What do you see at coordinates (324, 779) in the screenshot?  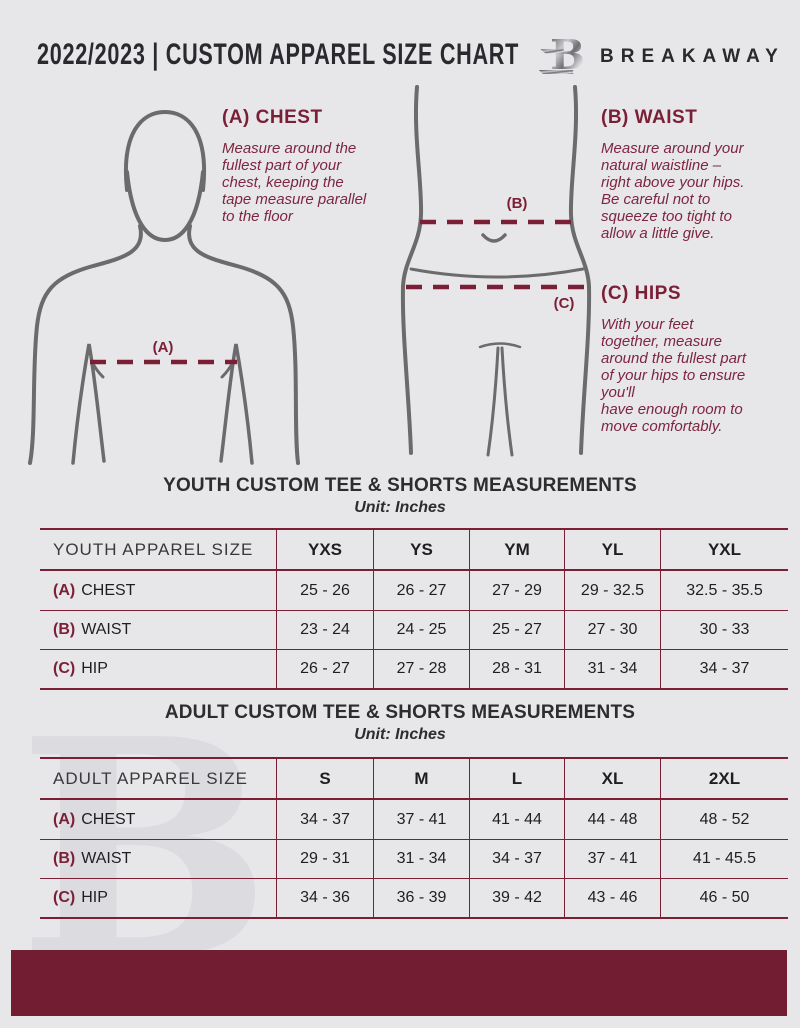 I see `adult-column-header: S` at bounding box center [324, 779].